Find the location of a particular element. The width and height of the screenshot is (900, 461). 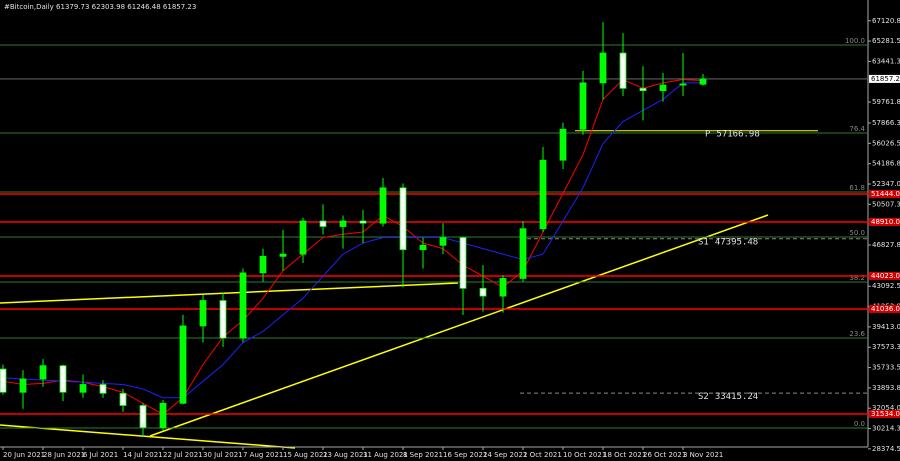

pivot-name: S1 is located at coordinates (703, 242).